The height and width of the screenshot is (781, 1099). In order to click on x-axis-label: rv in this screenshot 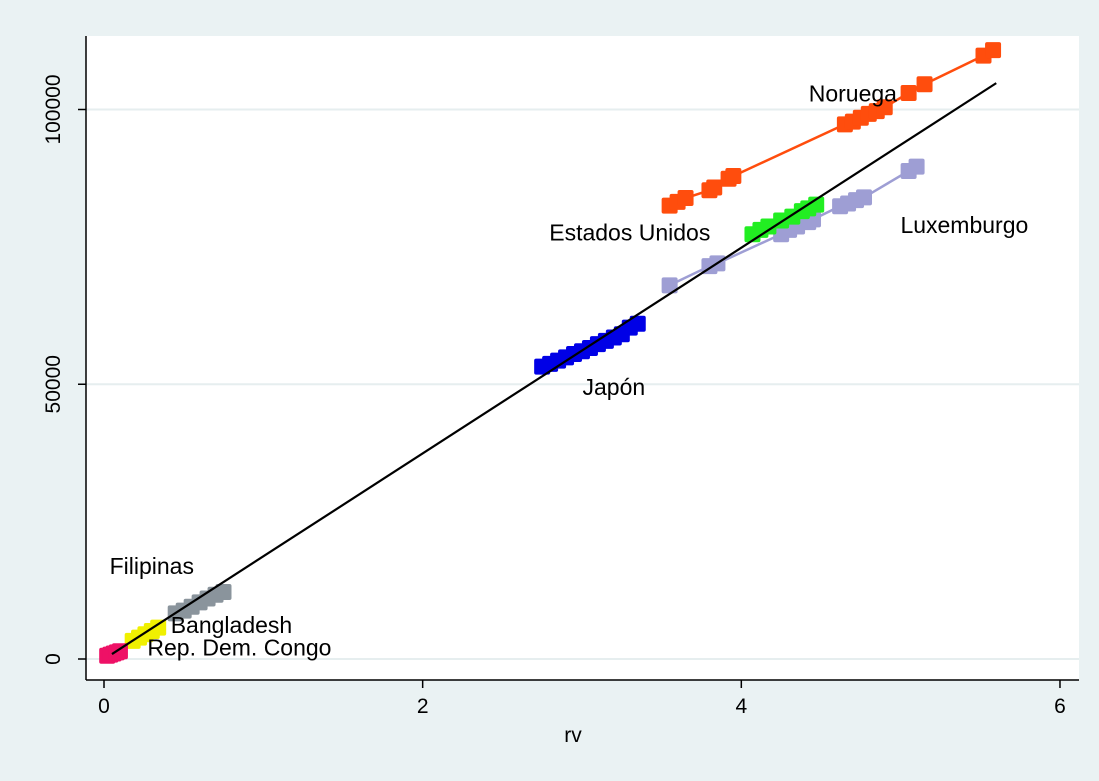, I will do `click(573, 735)`.